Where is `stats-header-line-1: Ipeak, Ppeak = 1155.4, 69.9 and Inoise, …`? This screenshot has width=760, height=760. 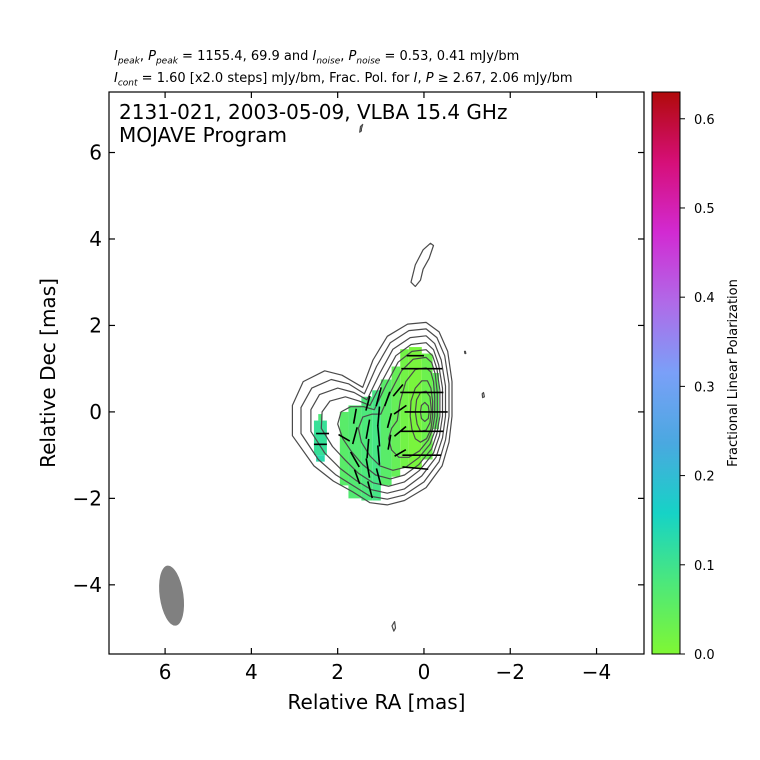
stats-header-line-1: Ipeak, Ppeak = 1155.4, 69.9 and Inoise, … is located at coordinates (316, 58).